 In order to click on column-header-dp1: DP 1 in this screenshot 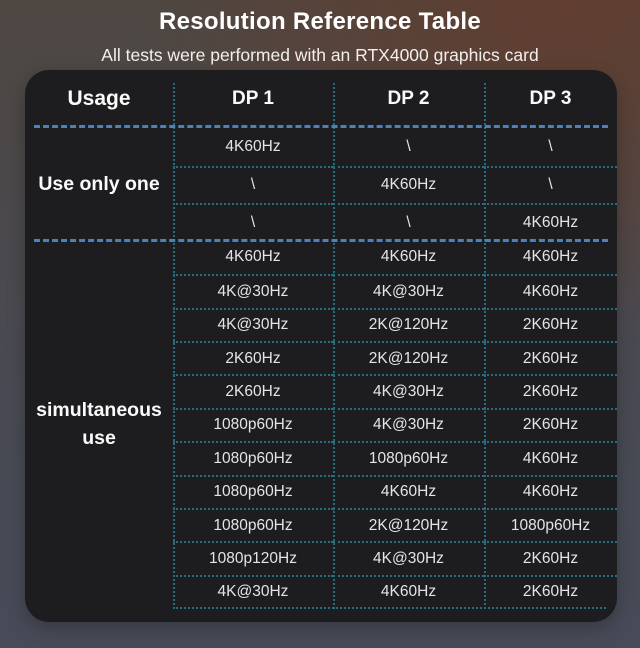, I will do `click(253, 98)`.